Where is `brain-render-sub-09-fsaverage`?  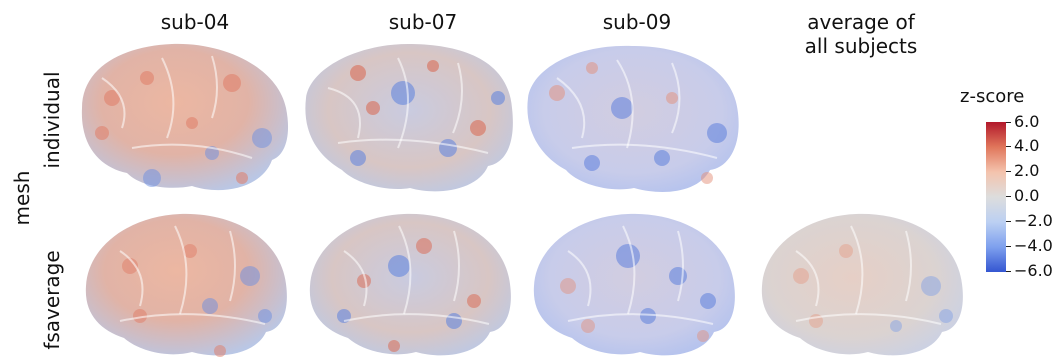
brain-render-sub-09-fsaverage is located at coordinates (634, 284).